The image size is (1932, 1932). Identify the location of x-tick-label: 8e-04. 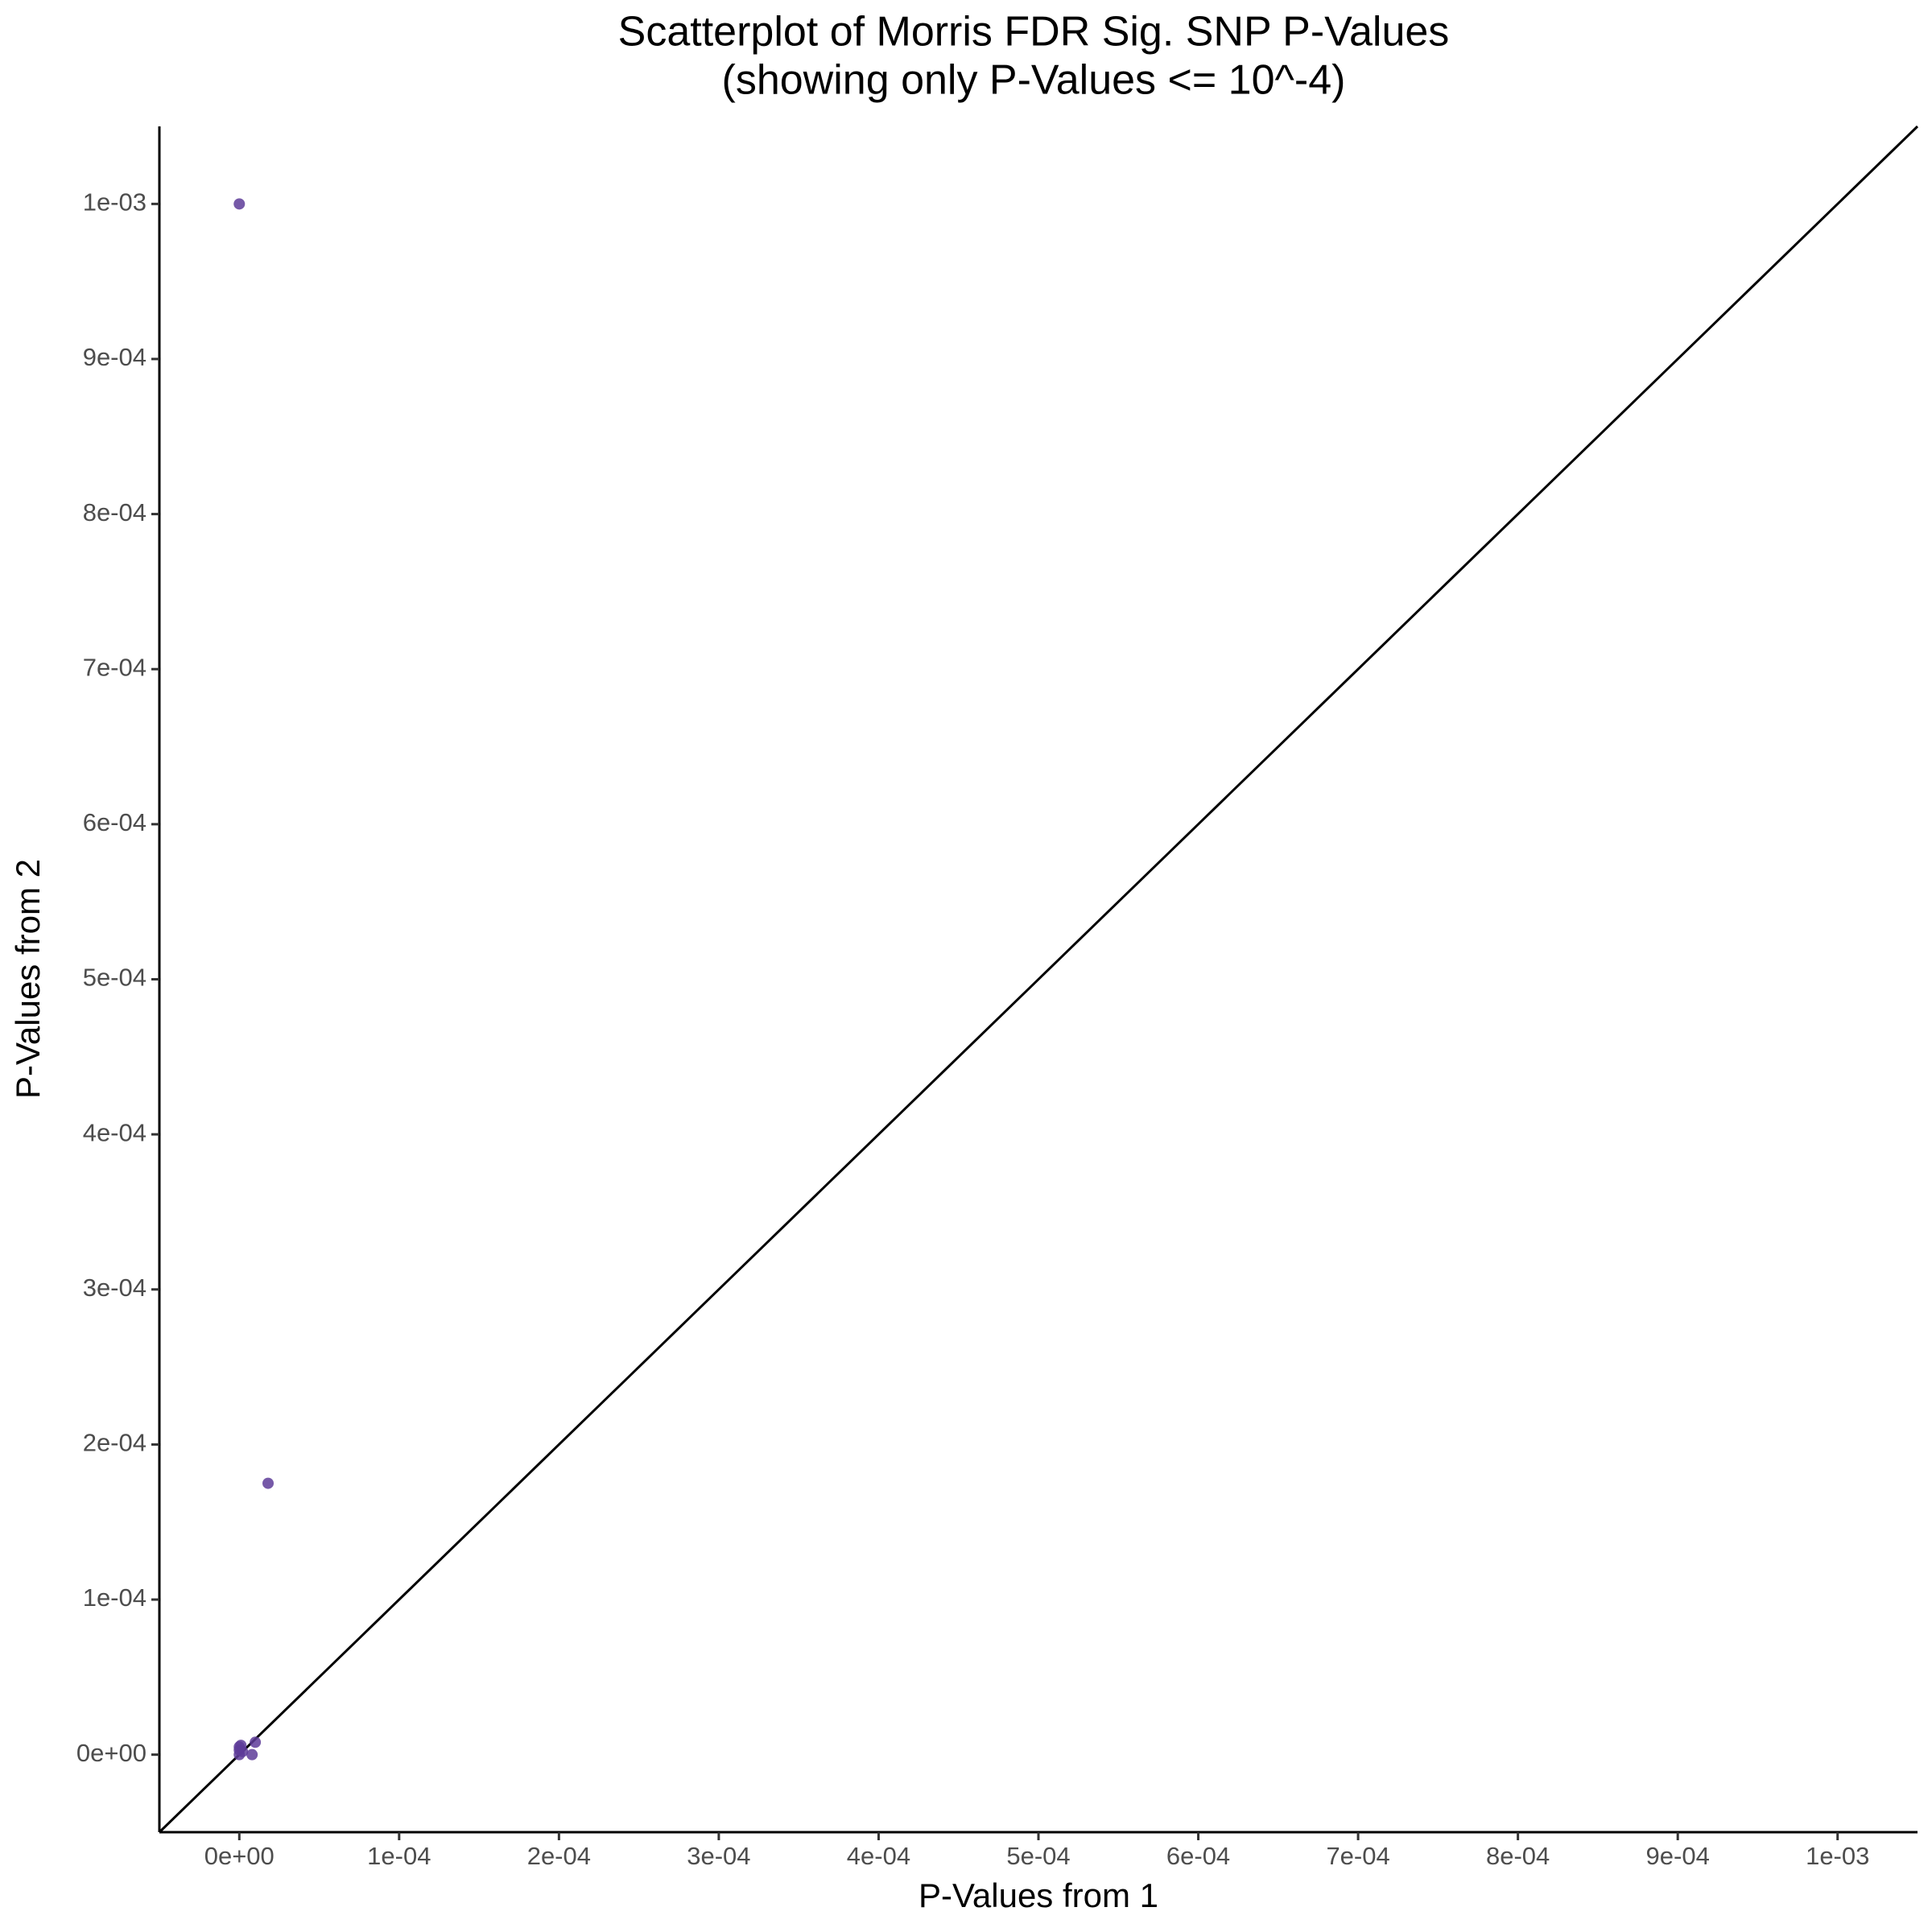
(1518, 1856).